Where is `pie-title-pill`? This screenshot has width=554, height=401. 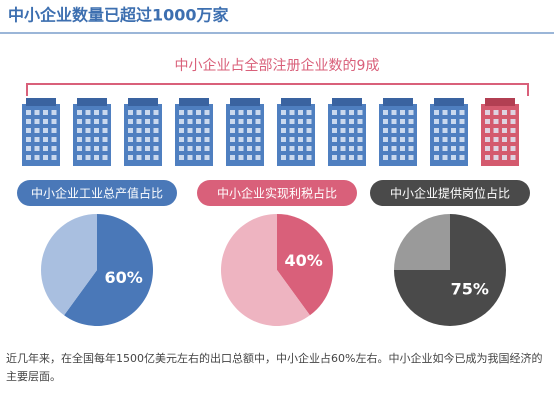 pie-title-pill is located at coordinates (450, 193).